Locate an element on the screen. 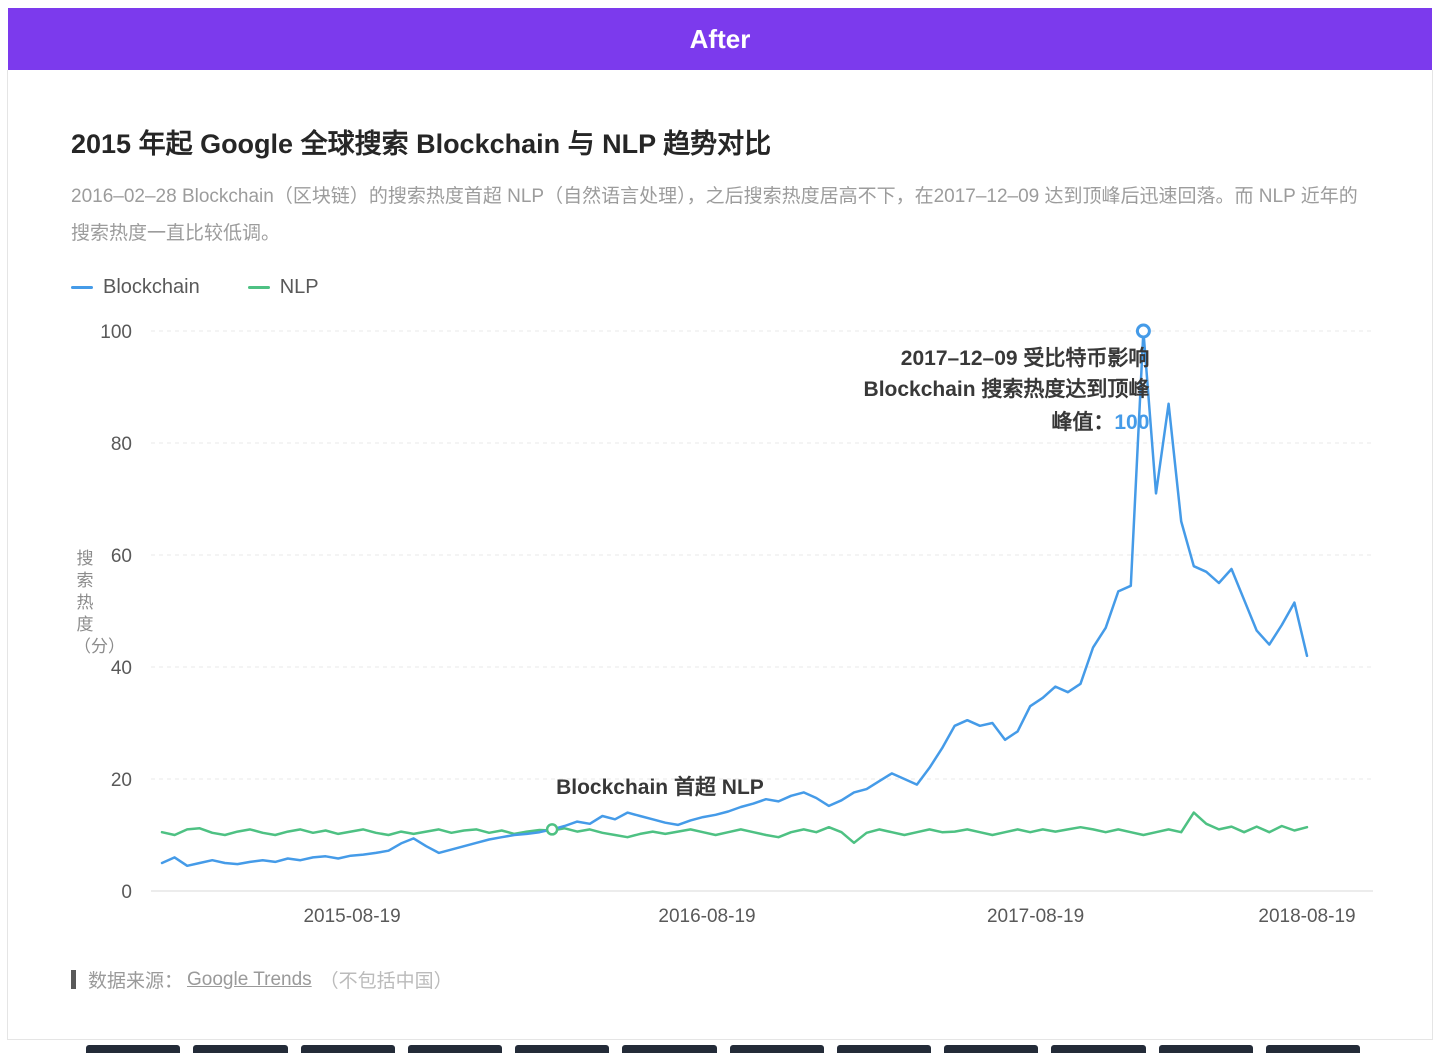  x-tick-label: 2018-08-19 is located at coordinates (1306, 916).